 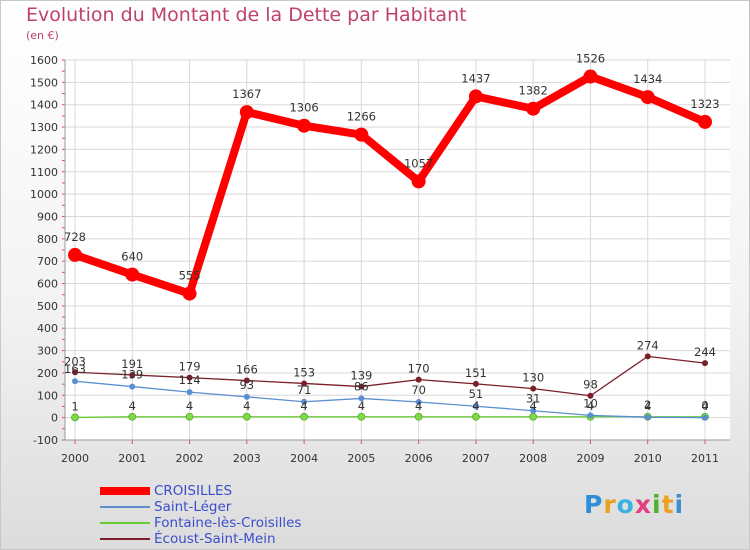 I want to click on data-label: 1526, so click(x=590, y=59).